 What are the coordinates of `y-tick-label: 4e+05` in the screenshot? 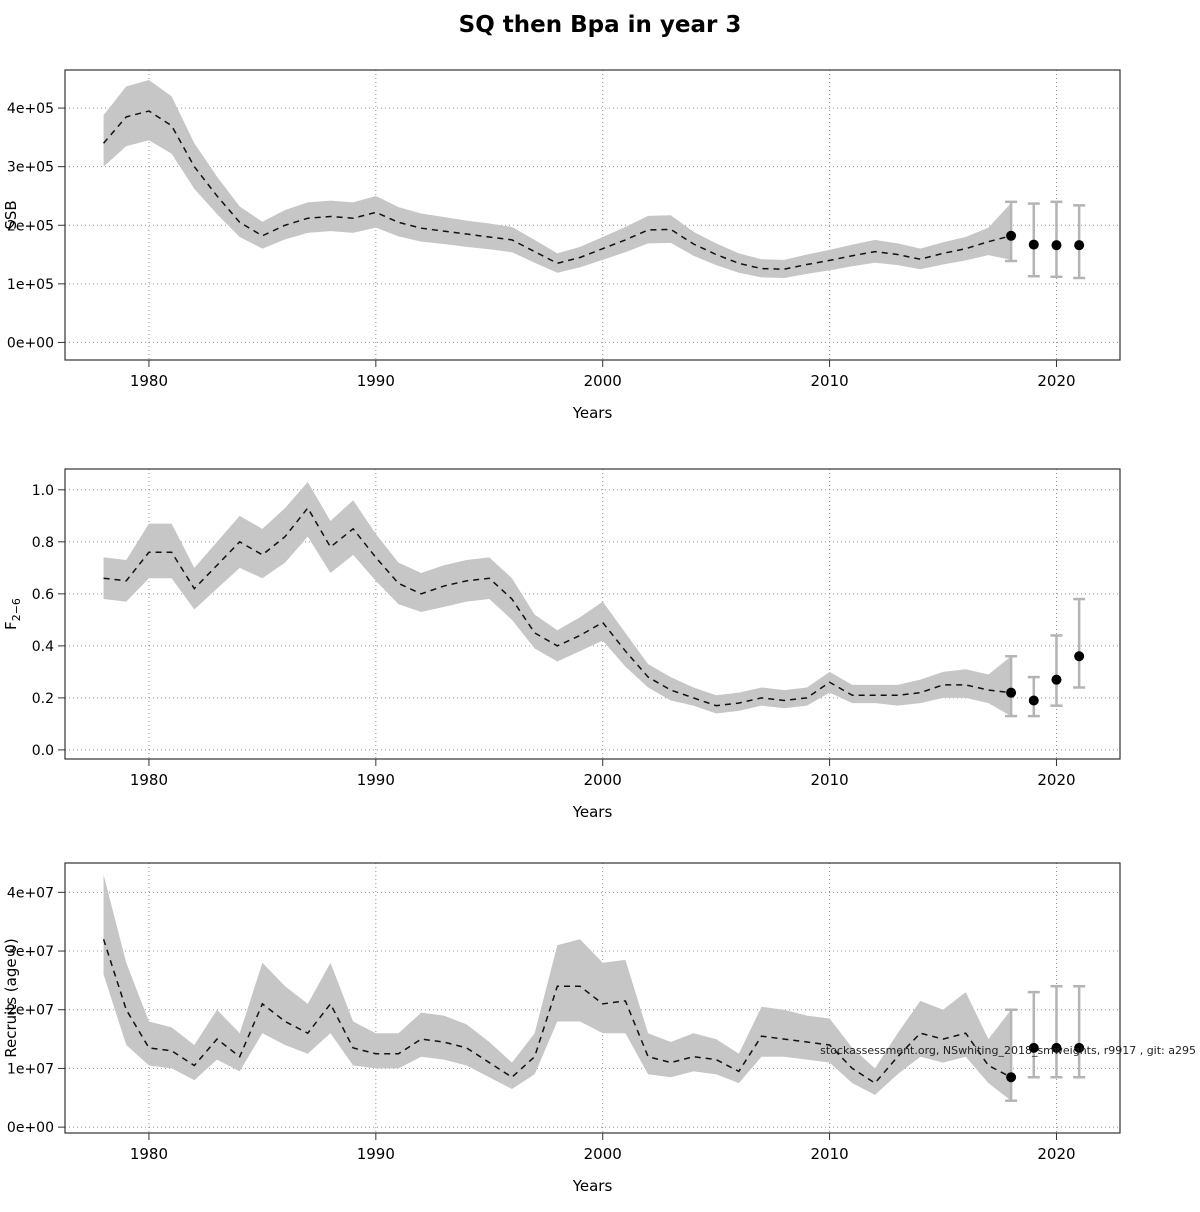 It's located at (30, 109).